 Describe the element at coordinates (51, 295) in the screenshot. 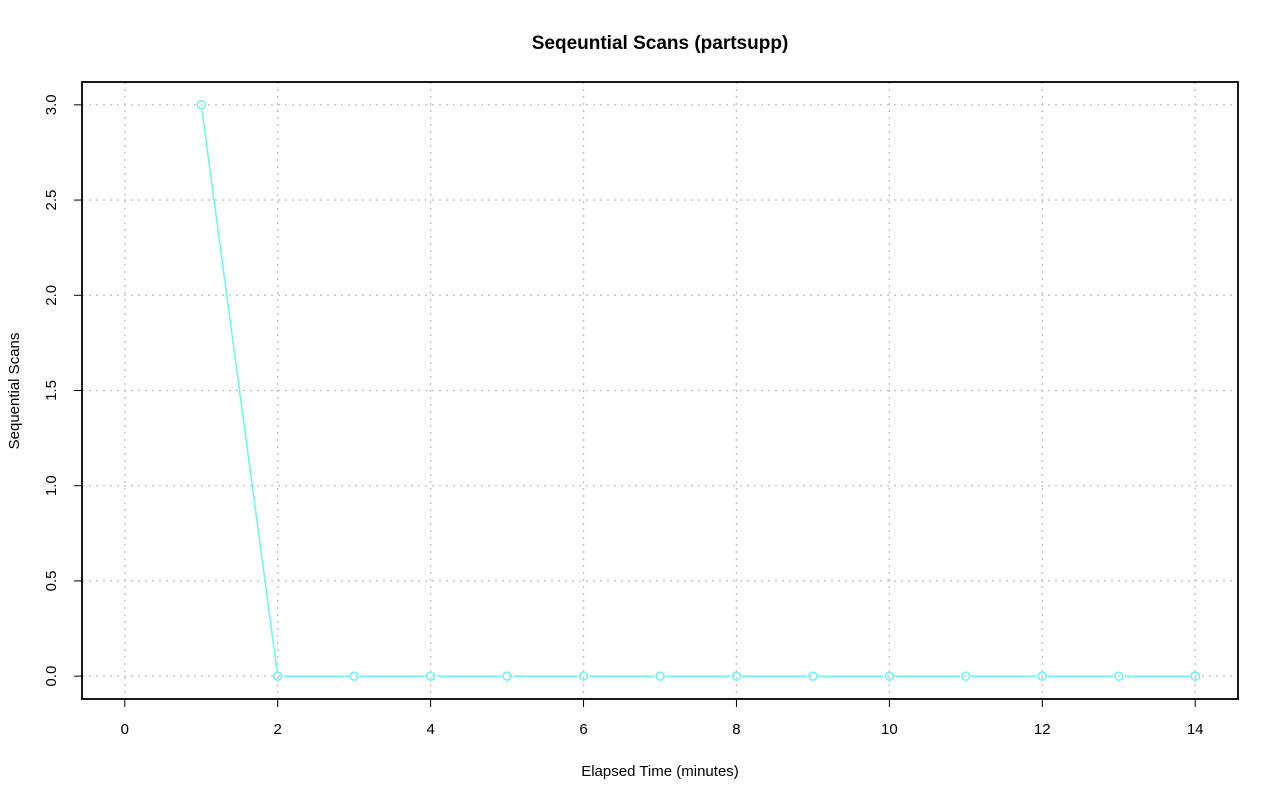

I see `y-tick-label: 2.0` at that location.